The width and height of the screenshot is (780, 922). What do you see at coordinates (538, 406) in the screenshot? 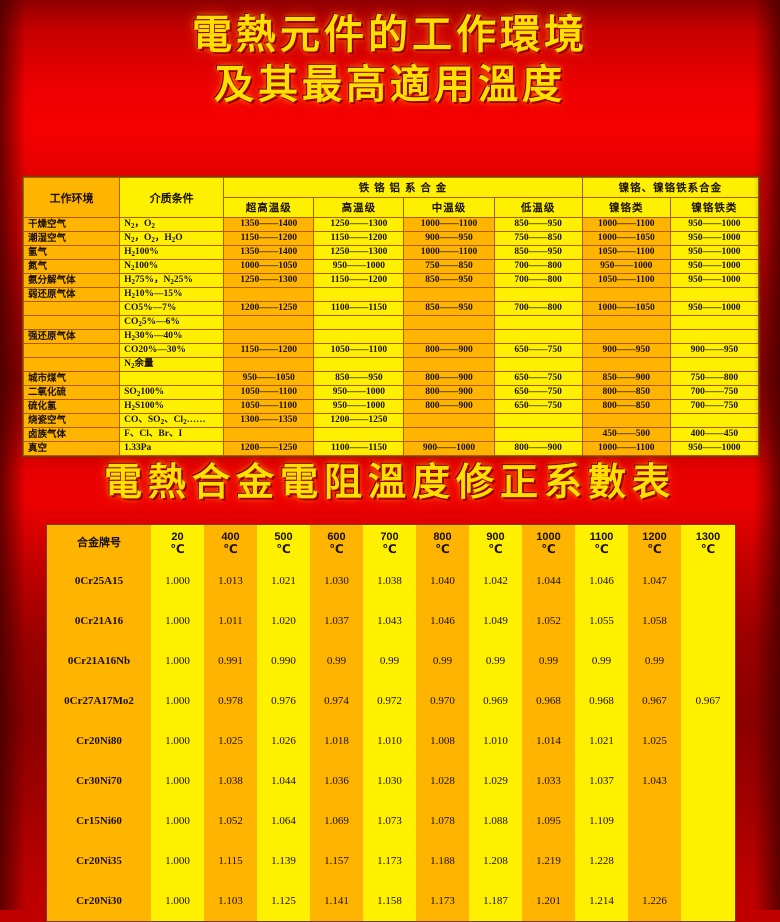
I see `cell-temperature-range: 650——750` at bounding box center [538, 406].